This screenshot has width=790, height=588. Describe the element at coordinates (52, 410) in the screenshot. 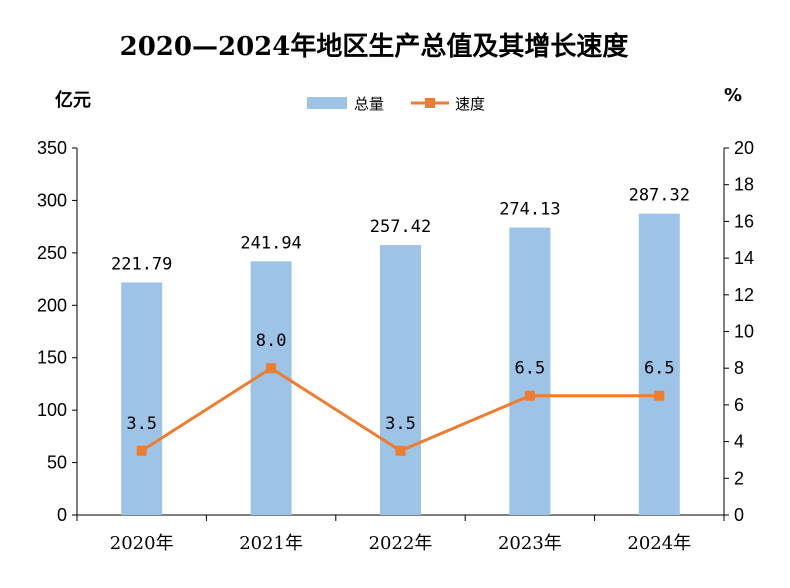

I see `y-tick-left-label: 100` at that location.